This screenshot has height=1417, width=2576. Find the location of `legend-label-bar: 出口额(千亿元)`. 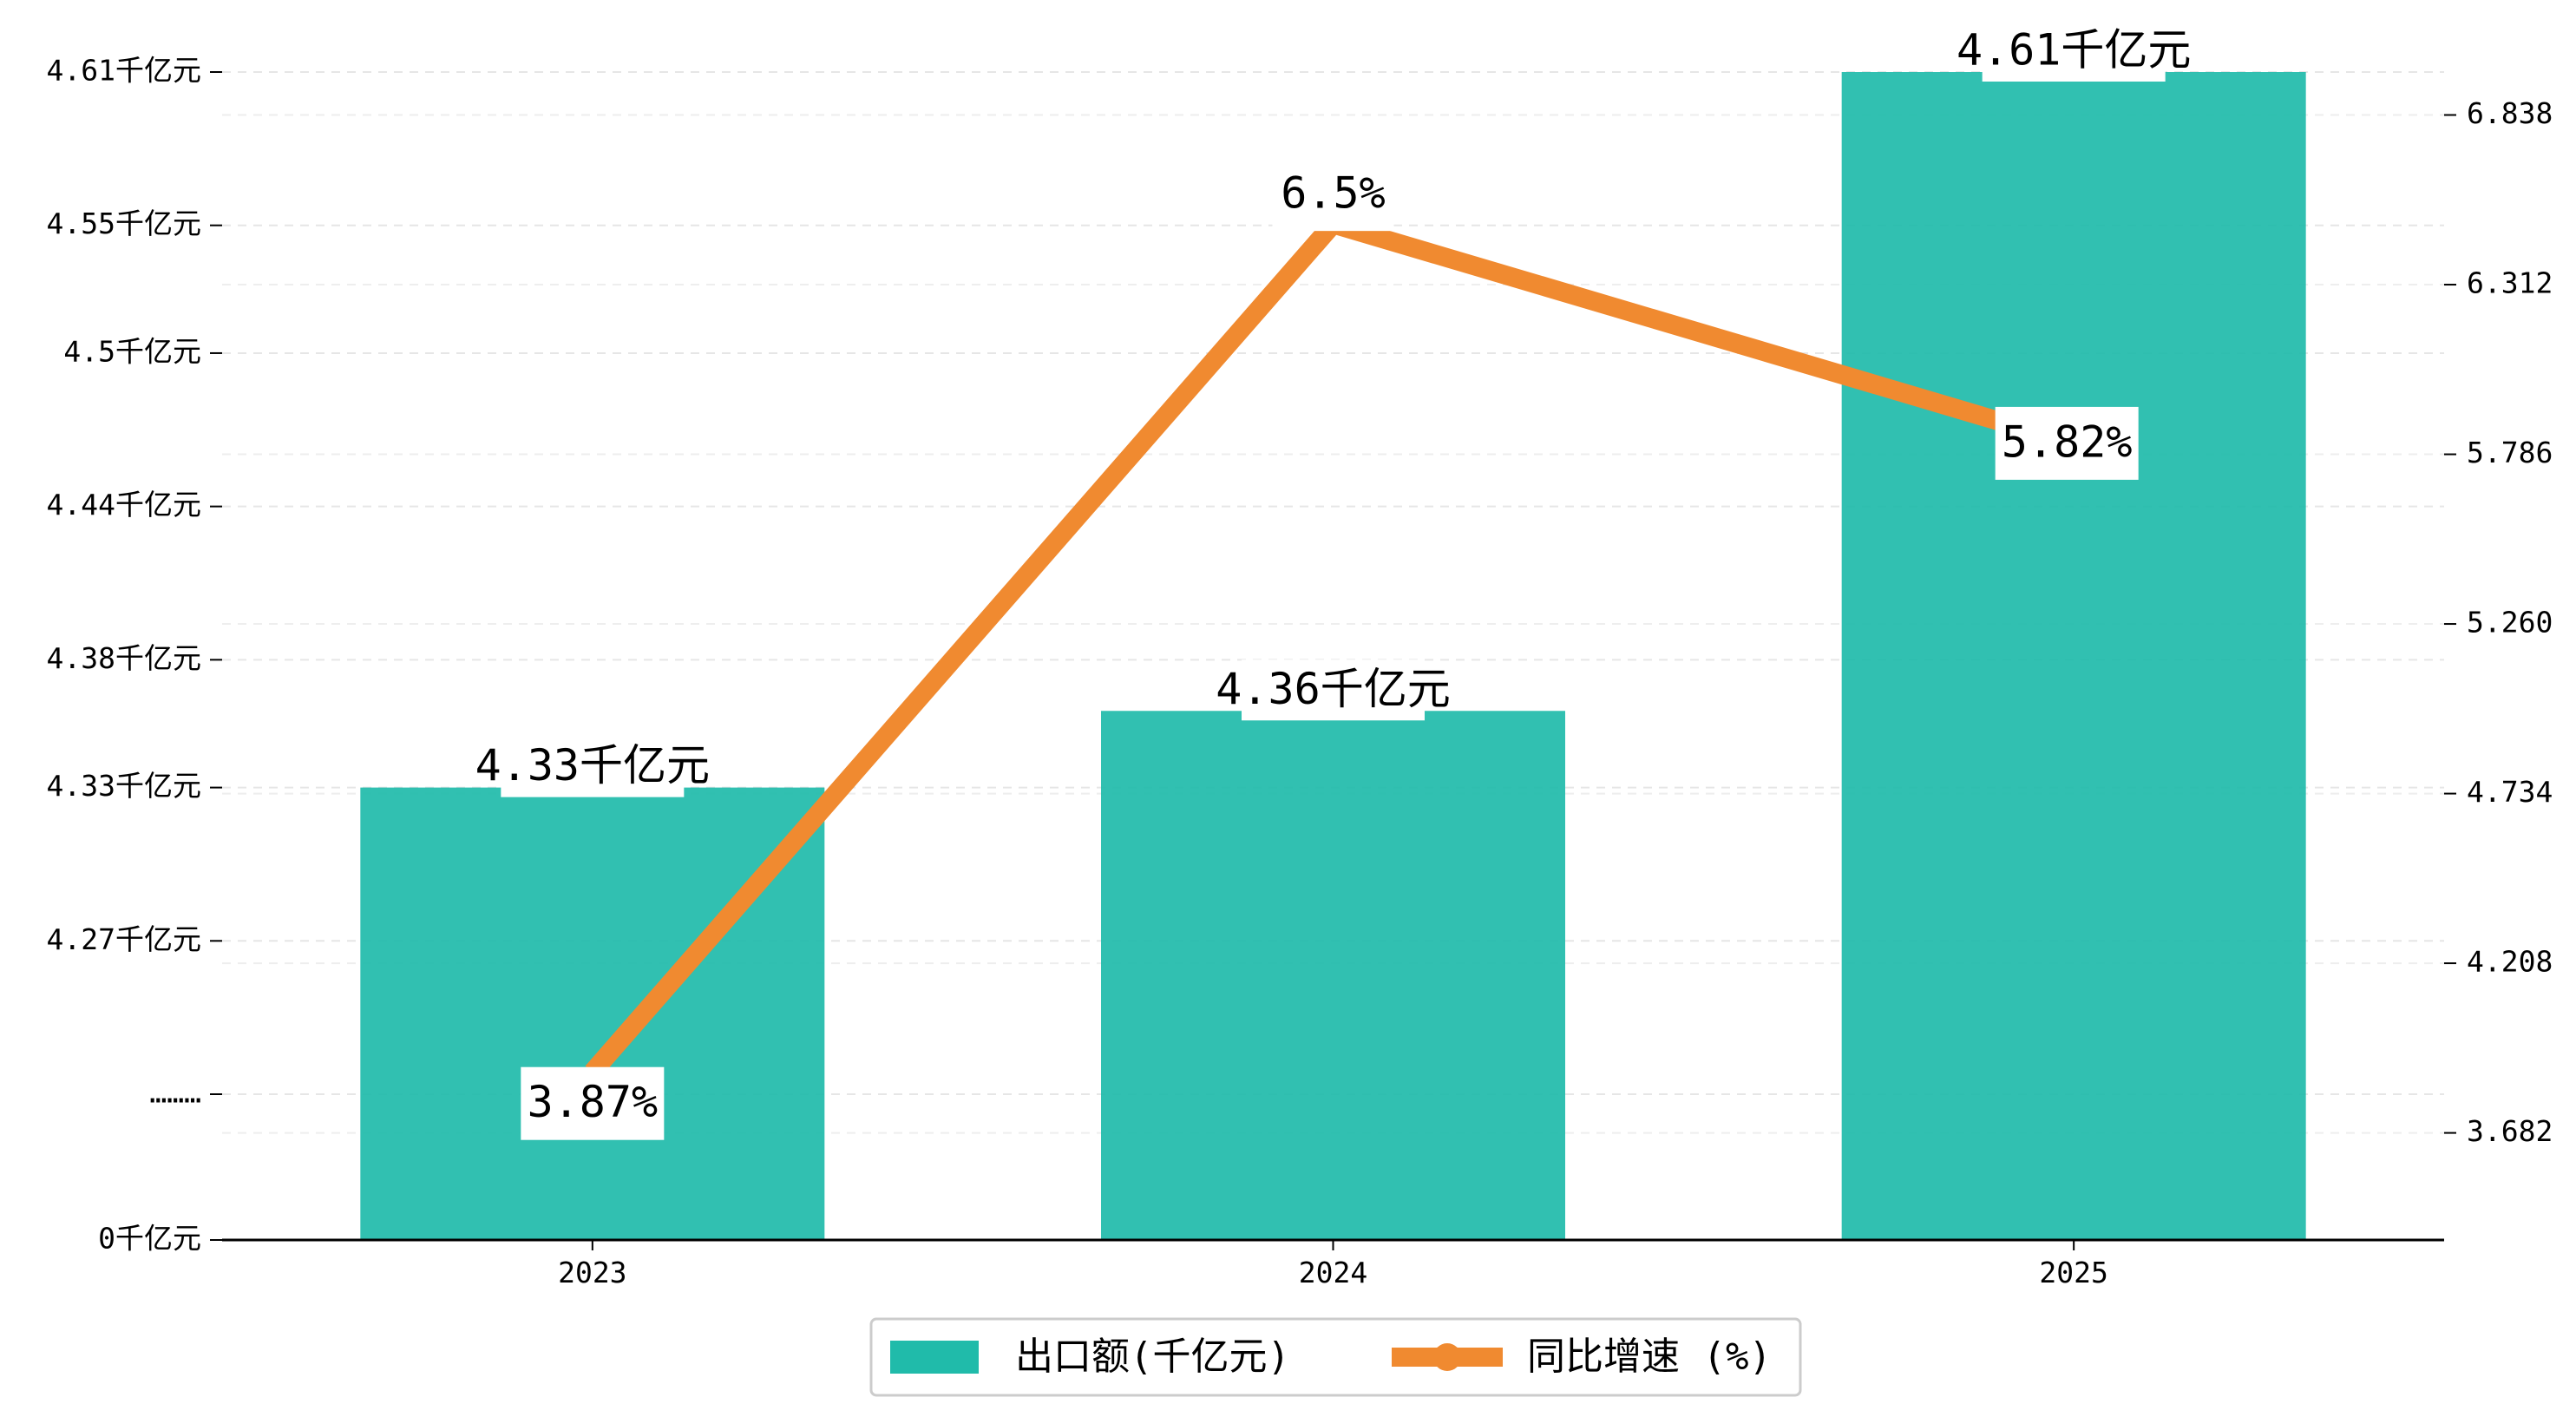

legend-label-bar: 出口额(千亿元) is located at coordinates (1152, 1357).